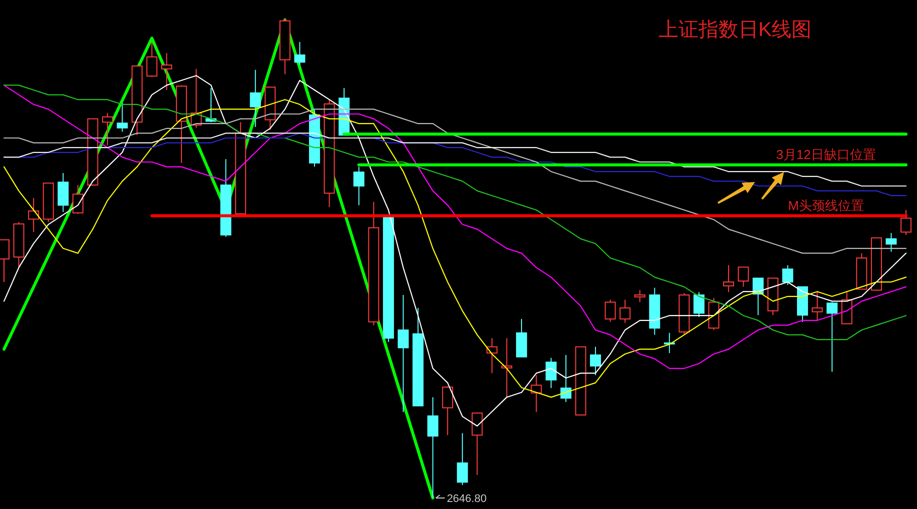 This screenshot has height=509, width=917. I want to click on annotation: 2646.80, so click(466, 498).